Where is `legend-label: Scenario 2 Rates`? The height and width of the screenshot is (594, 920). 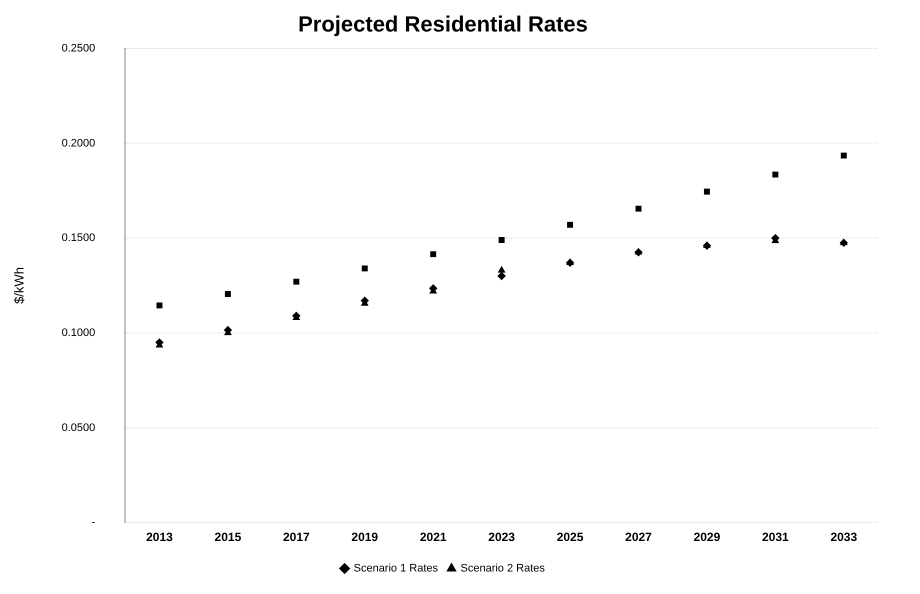
legend-label: Scenario 2 Rates is located at coordinates (503, 568).